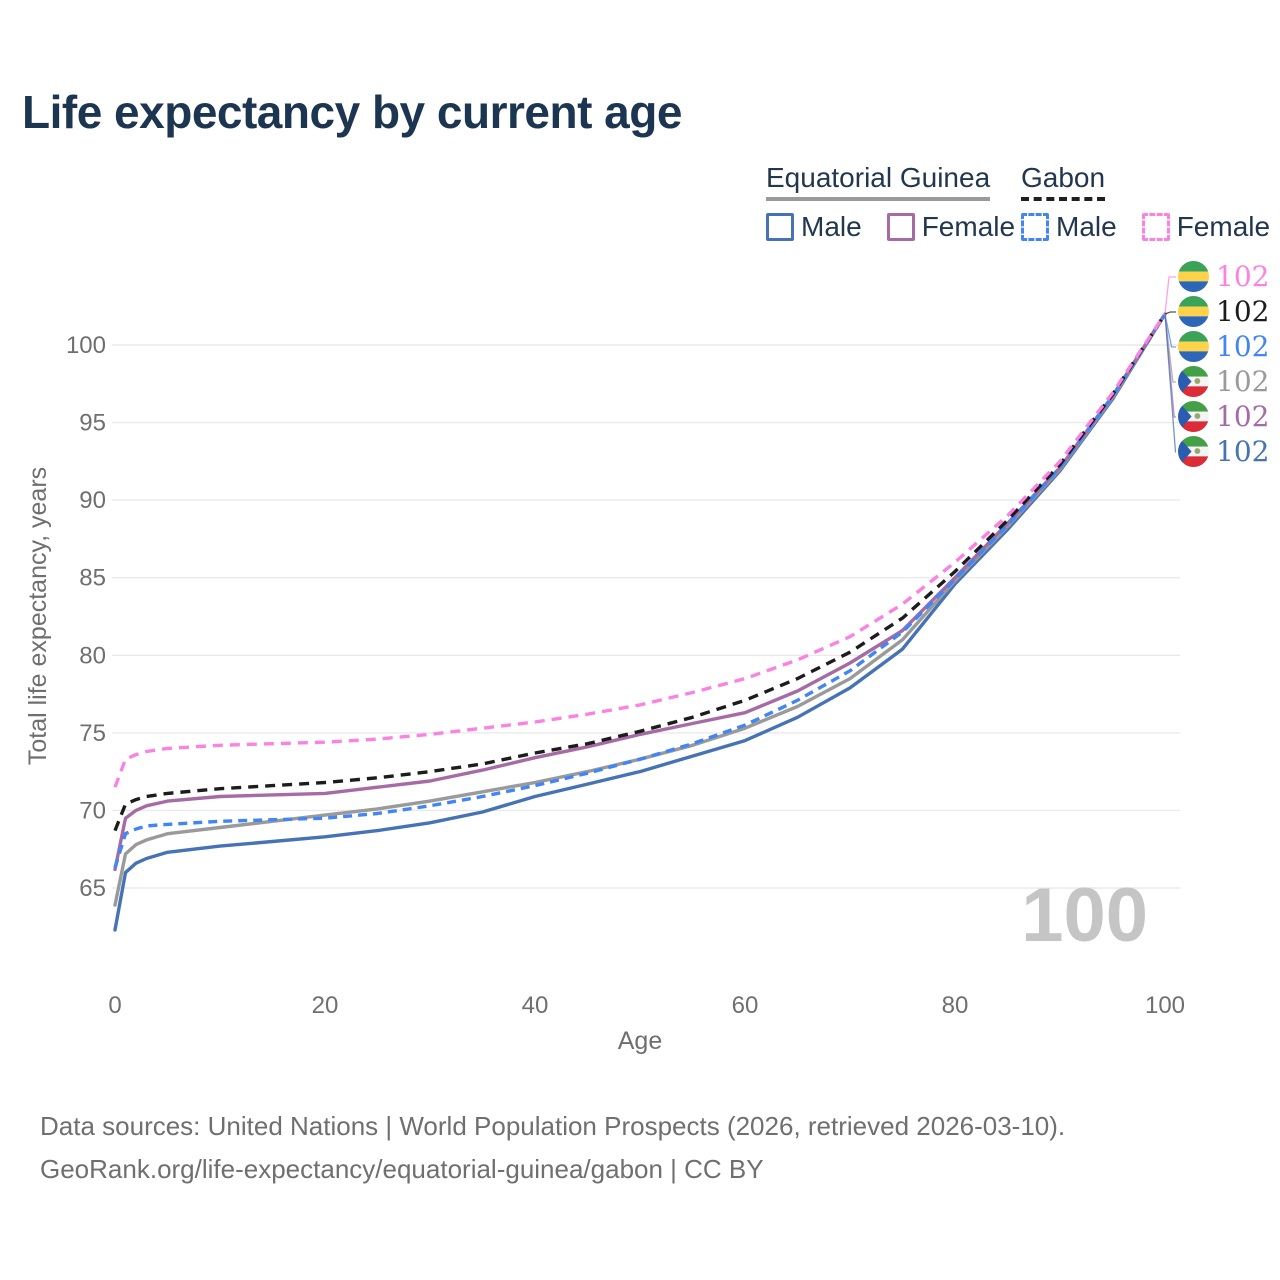 The image size is (1280, 1280). Describe the element at coordinates (1150, 202) in the screenshot. I see `legend-group-gabon: Gabon Male Female` at that location.